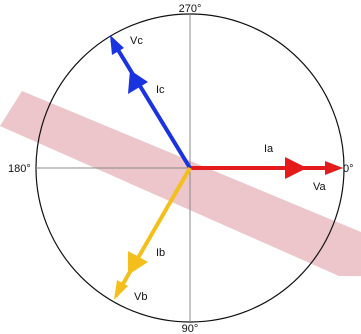 This screenshot has height=334, width=361. I want to click on angle-label-180: 180°, so click(19, 169).